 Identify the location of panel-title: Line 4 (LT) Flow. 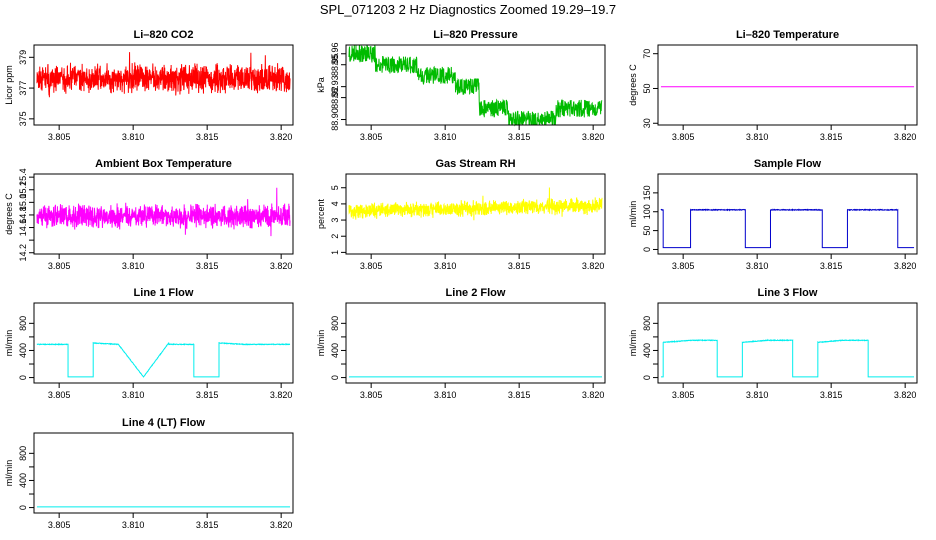
(163, 423).